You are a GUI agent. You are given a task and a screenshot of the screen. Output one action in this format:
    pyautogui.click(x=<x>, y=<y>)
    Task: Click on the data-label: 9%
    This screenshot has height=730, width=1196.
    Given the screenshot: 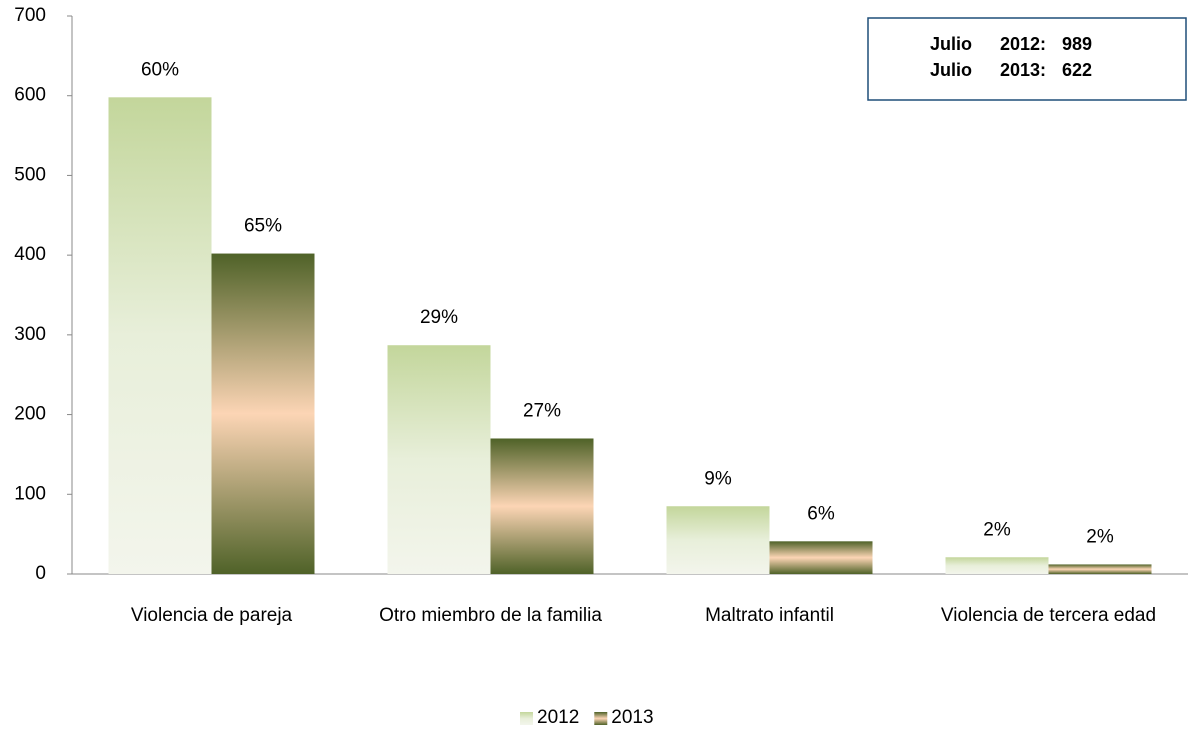 What is the action you would take?
    pyautogui.click(x=718, y=478)
    